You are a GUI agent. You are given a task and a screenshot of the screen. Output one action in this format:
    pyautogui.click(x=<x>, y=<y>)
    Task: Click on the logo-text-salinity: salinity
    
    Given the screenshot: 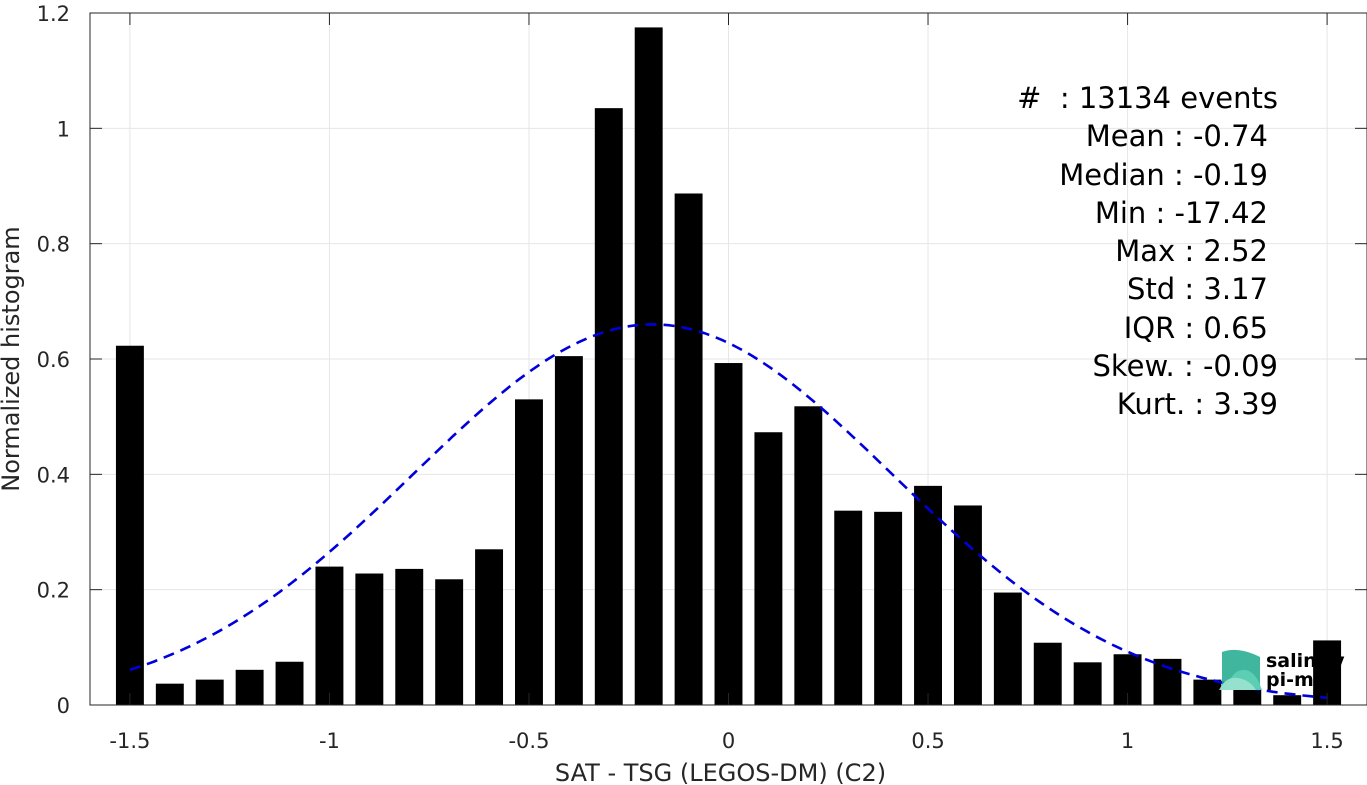 What is the action you would take?
    pyautogui.click(x=1305, y=661)
    